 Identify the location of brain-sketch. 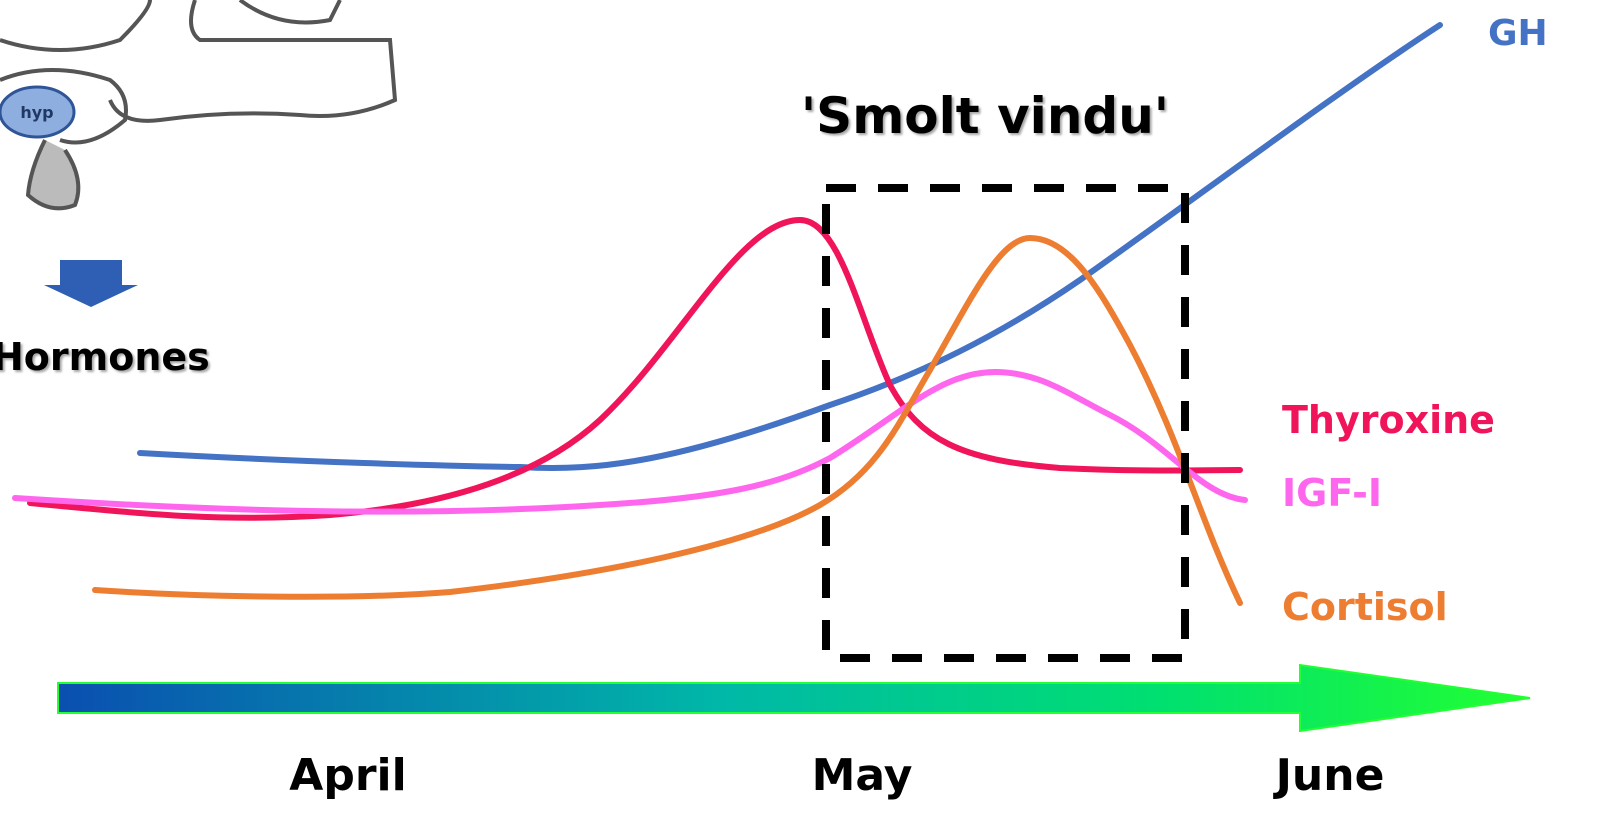
(199, 105).